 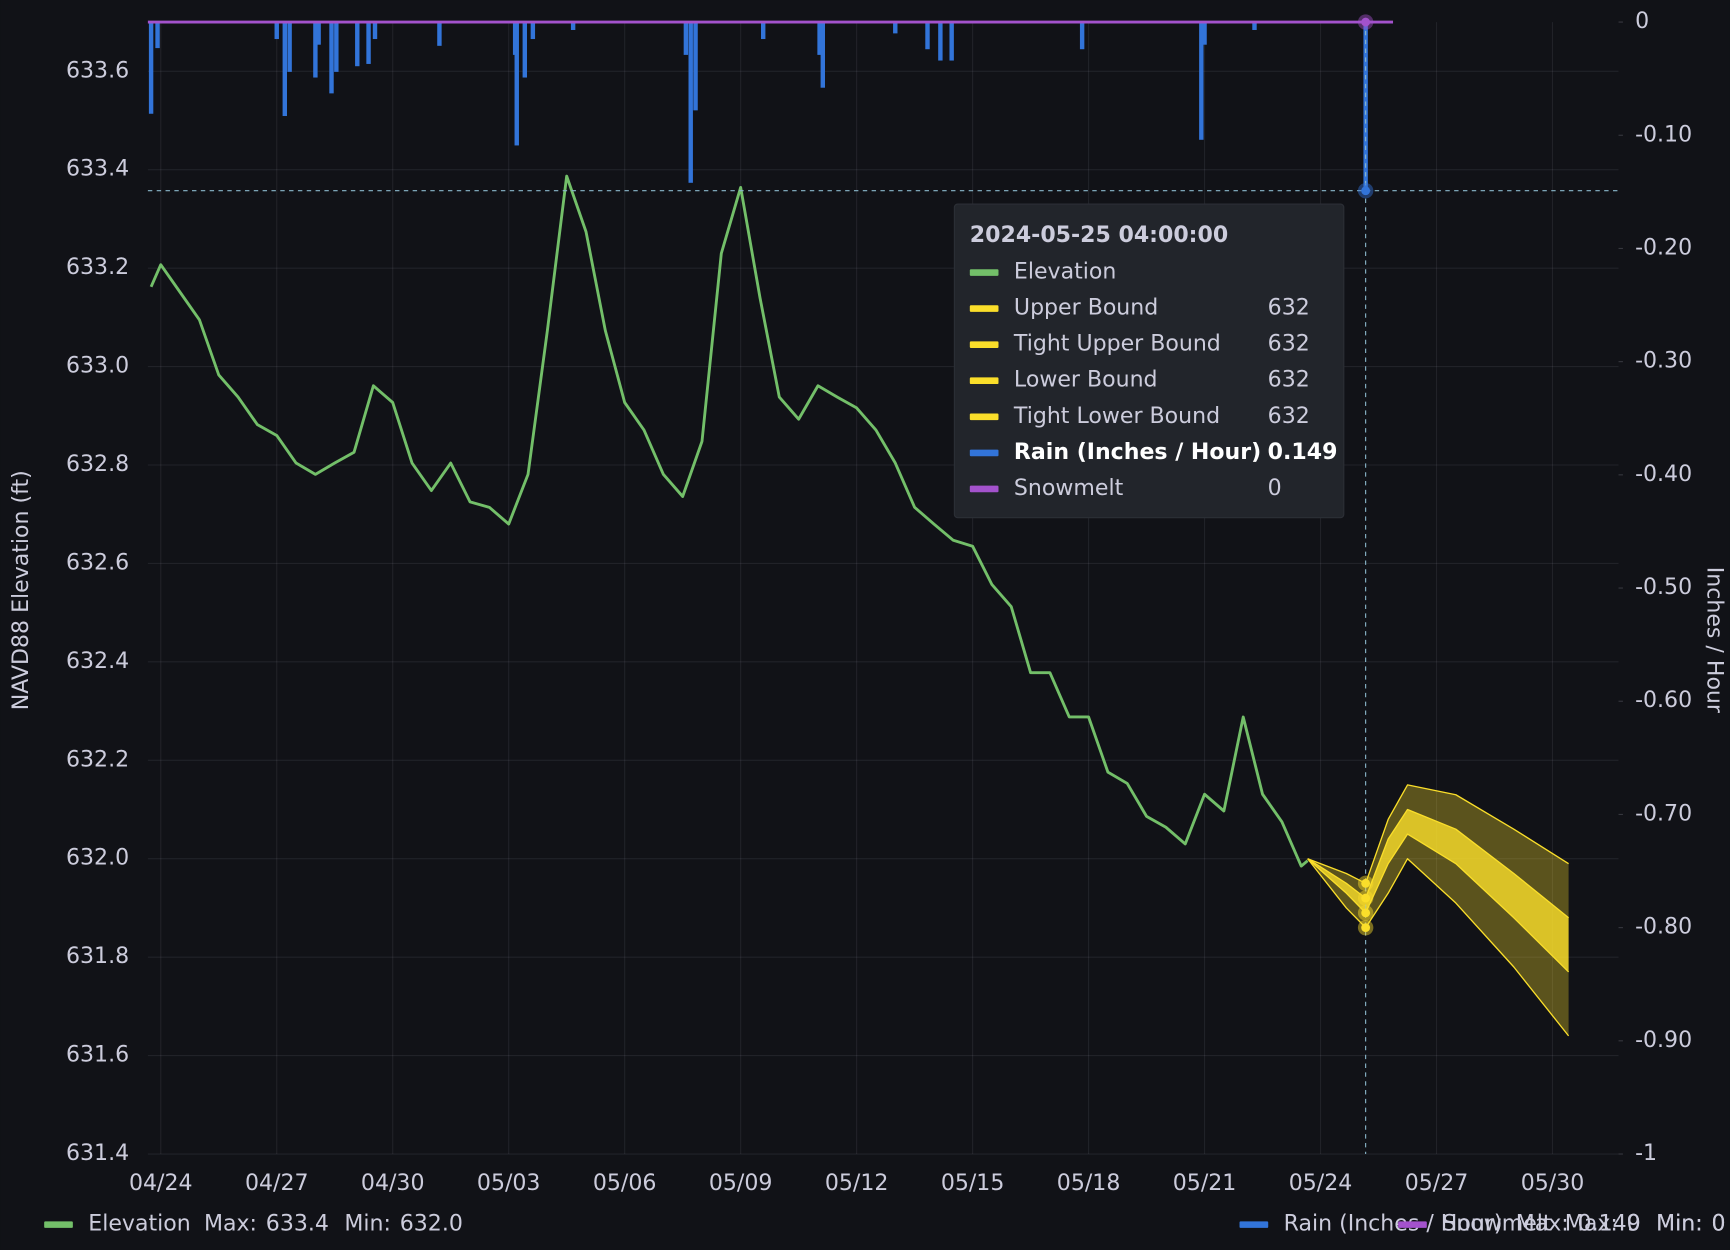 I want to click on y2-tick-label: -0.70, so click(x=1663, y=813).